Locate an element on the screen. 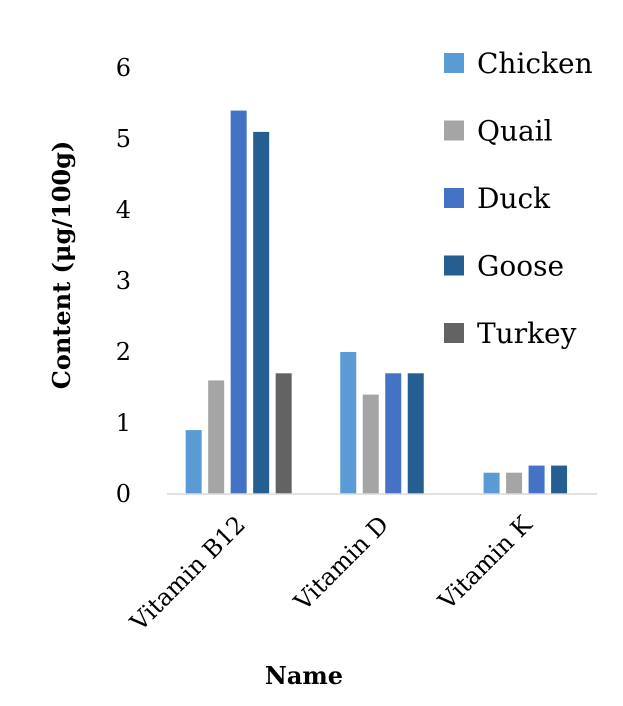 The image size is (623, 706). bar-turkey-vitamin-b12 is located at coordinates (283, 433).